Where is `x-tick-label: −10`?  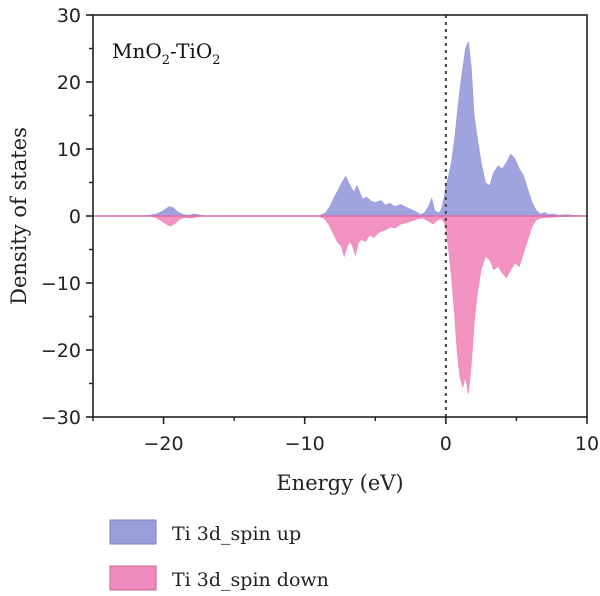 x-tick-label: −10 is located at coordinates (305, 444).